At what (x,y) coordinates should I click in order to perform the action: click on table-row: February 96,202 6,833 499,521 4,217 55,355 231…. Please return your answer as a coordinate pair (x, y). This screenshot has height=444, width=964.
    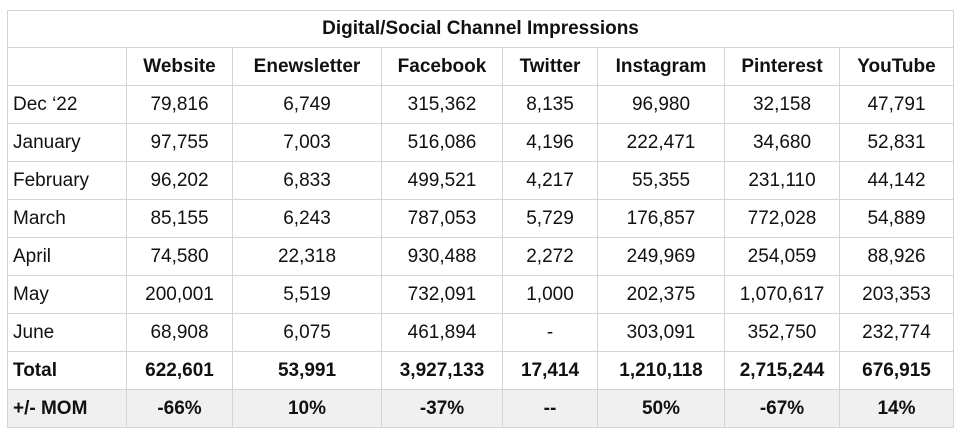
    Looking at the image, I should click on (480, 180).